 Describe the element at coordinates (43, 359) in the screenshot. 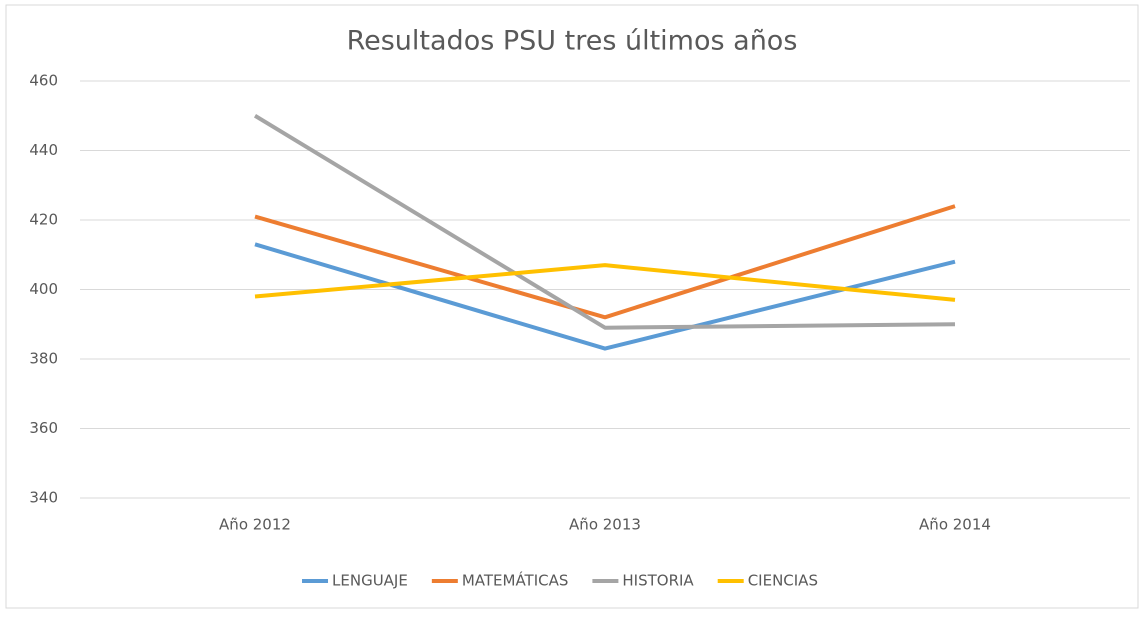

I see `y-tick-label: 380` at that location.